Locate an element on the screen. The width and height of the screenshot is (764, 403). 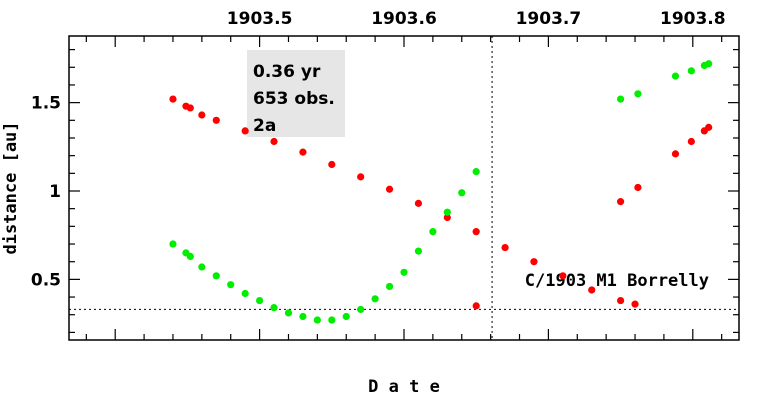
x-tick-label: 1903.5 is located at coordinates (260, 19).